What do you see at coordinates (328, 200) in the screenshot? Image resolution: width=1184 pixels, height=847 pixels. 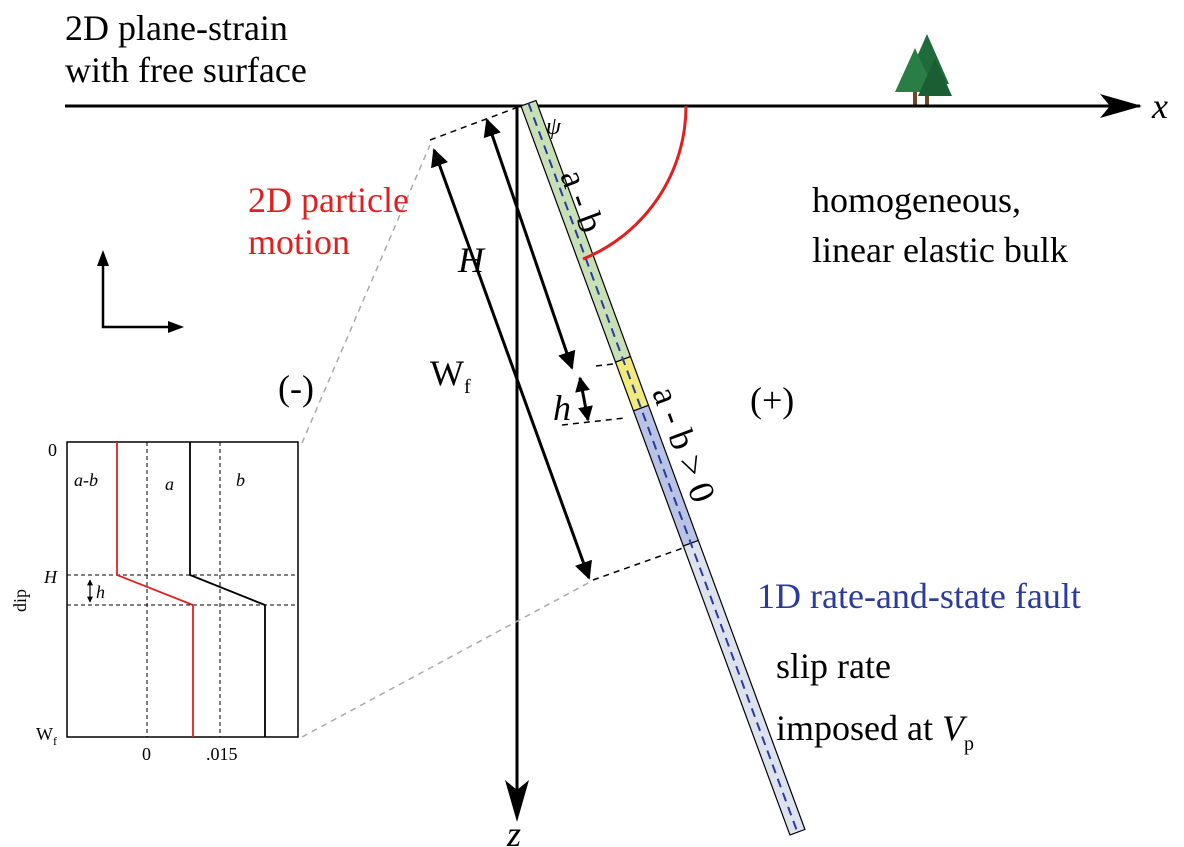 I see `motion-line: 2D particle` at bounding box center [328, 200].